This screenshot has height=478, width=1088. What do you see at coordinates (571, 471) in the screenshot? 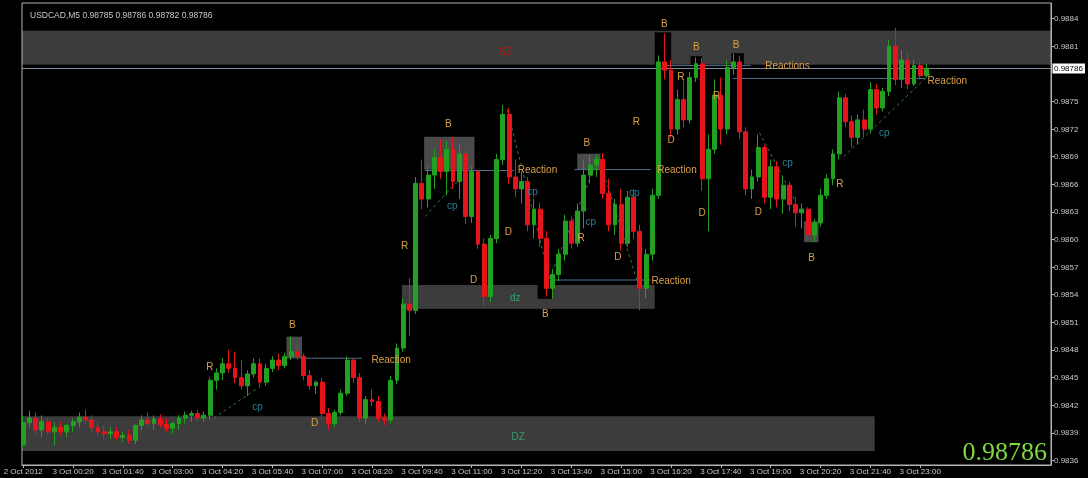
I see `x-tick-label: 3 Oct 13:40` at bounding box center [571, 471].